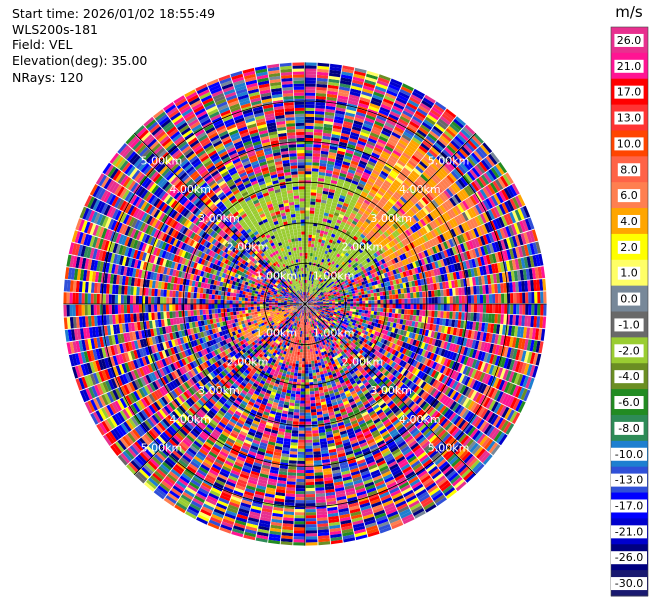 Image resolution: width=650 pixels, height=610 pixels. What do you see at coordinates (55, 29) in the screenshot?
I see `instrument-label: WLS200s-181` at bounding box center [55, 29].